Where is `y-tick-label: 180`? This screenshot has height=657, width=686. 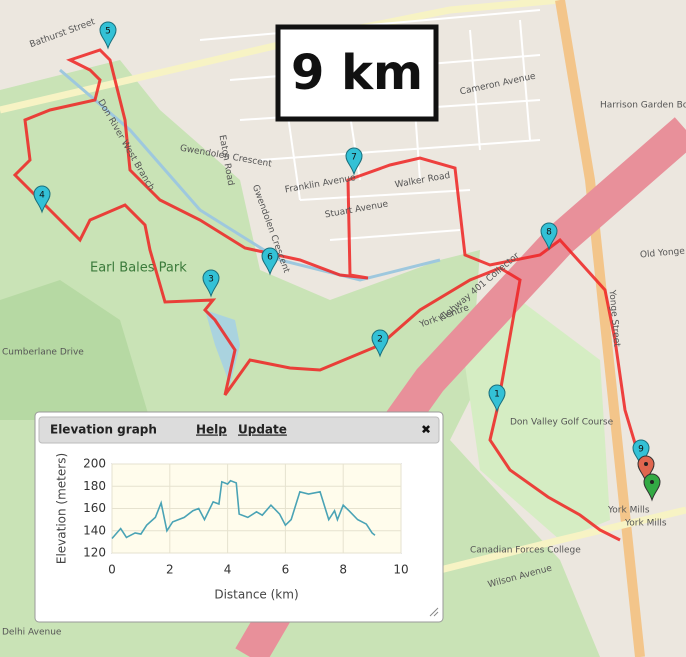
y-tick-label: 180 is located at coordinates (94, 486).